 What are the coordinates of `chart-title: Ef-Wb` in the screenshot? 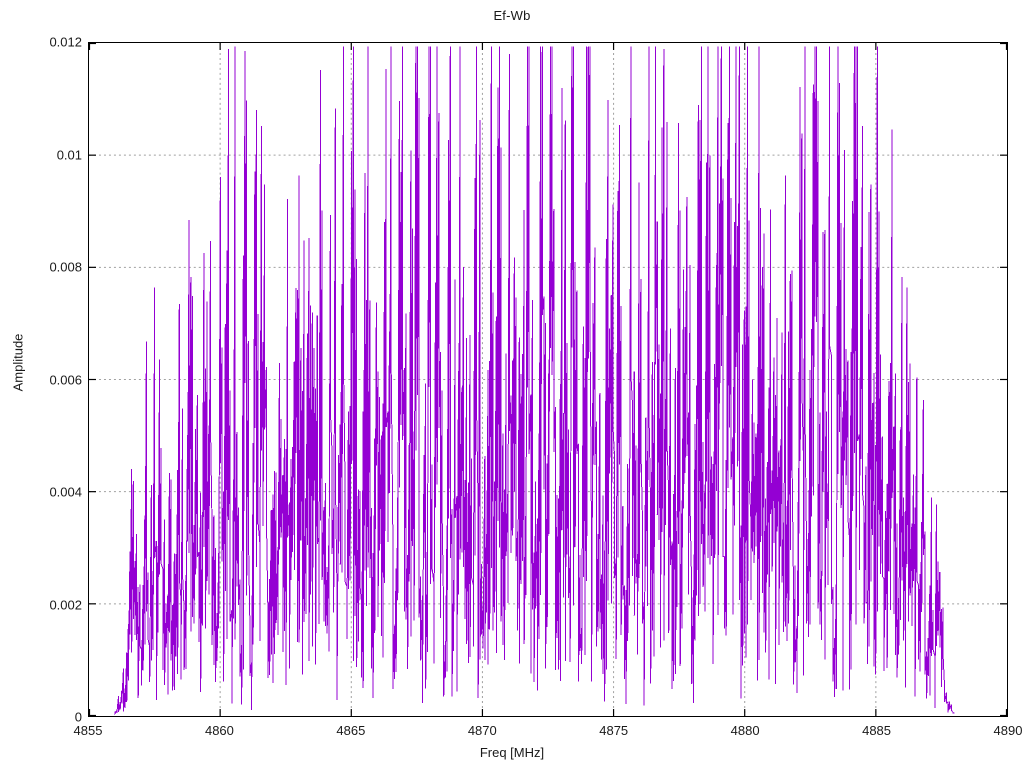 It's located at (512, 15).